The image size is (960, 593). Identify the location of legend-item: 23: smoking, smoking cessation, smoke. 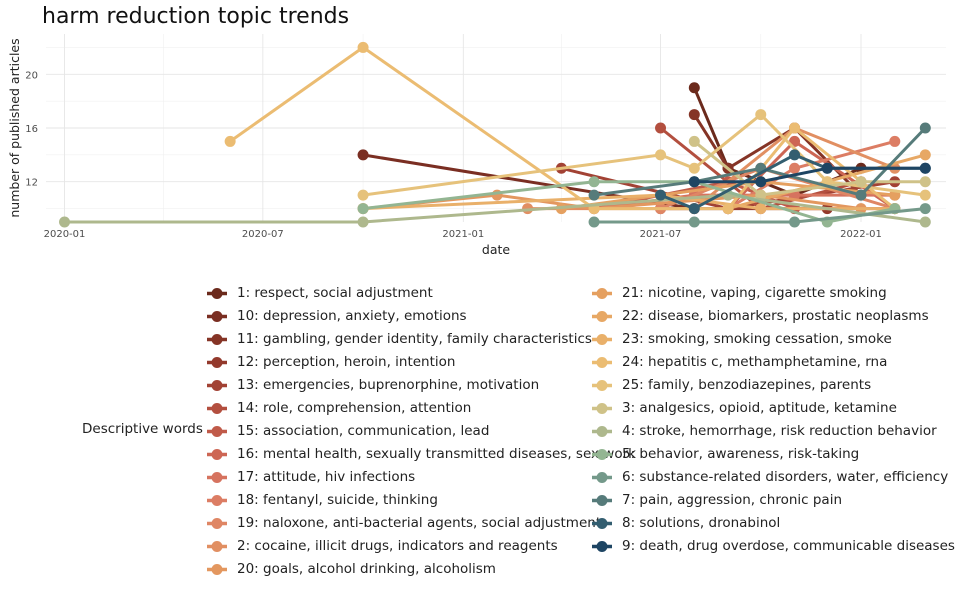
(772, 339).